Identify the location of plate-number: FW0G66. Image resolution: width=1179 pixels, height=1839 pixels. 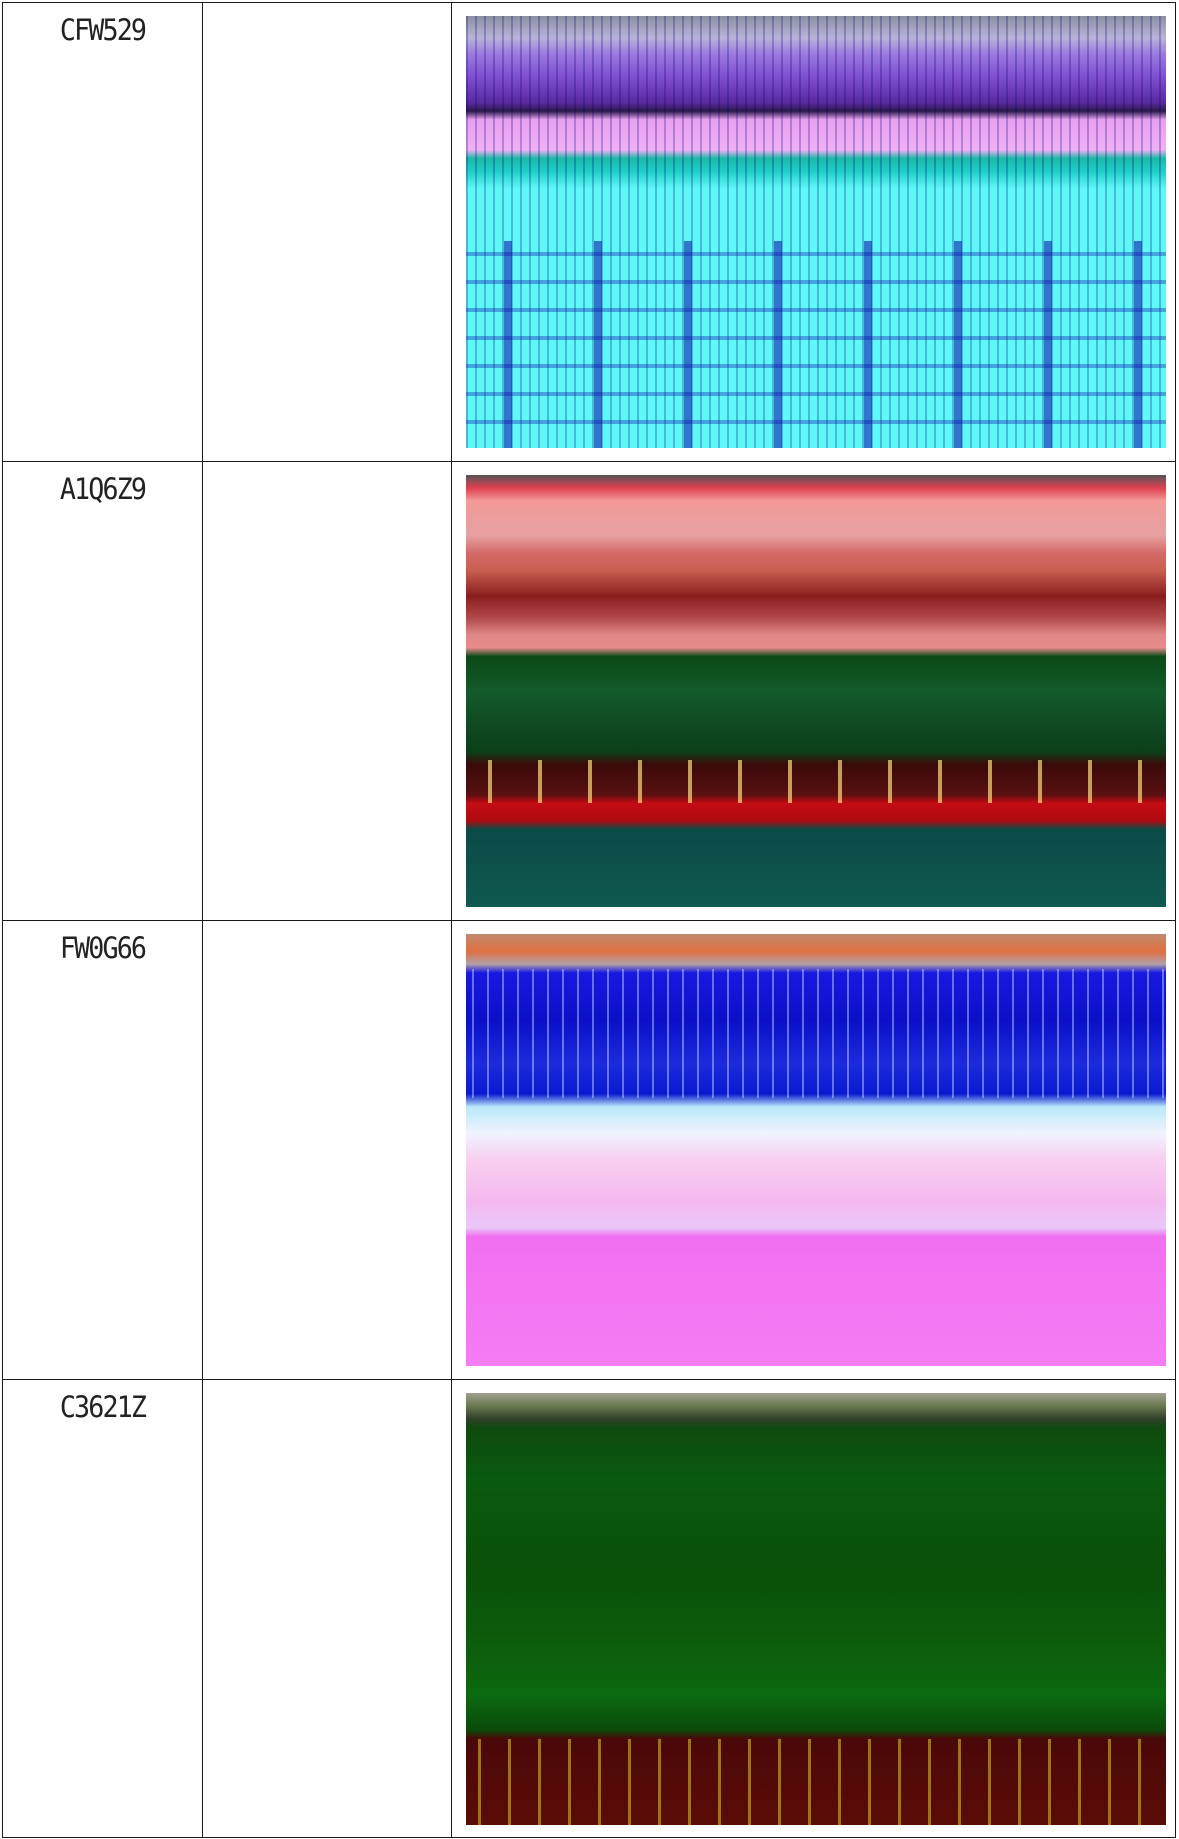
(103, 948).